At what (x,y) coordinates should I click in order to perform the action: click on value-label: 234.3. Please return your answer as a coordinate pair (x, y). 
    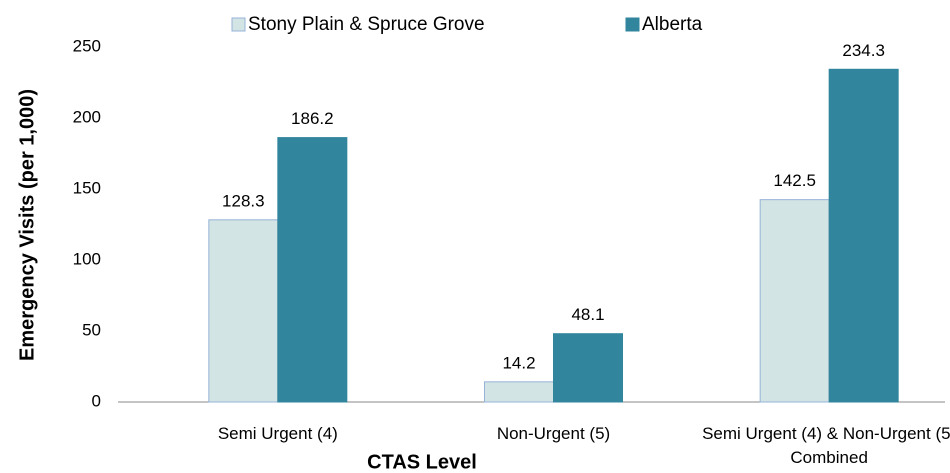
    Looking at the image, I should click on (863, 50).